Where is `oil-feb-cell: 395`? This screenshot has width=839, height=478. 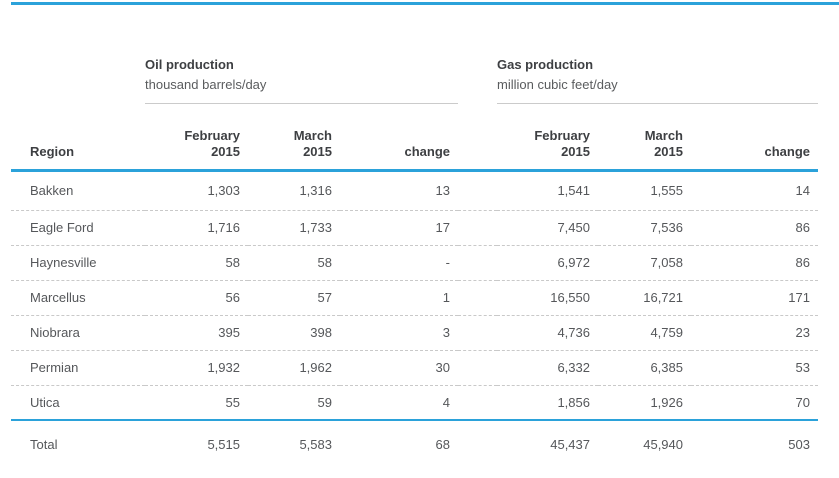
oil-feb-cell: 395 is located at coordinates (196, 333).